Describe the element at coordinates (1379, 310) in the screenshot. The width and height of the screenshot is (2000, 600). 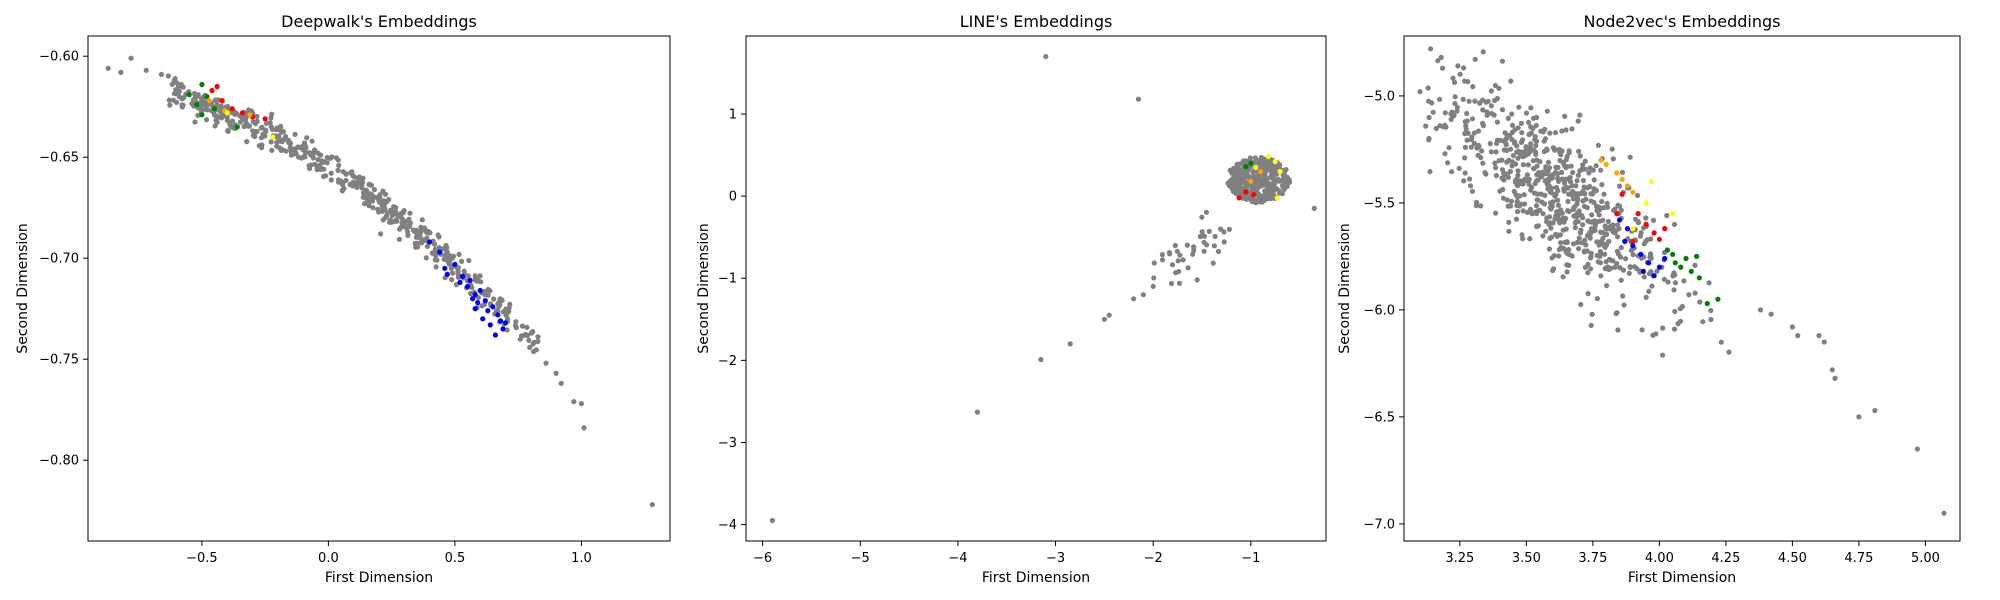
I see `y-tick-label: −6.0` at that location.